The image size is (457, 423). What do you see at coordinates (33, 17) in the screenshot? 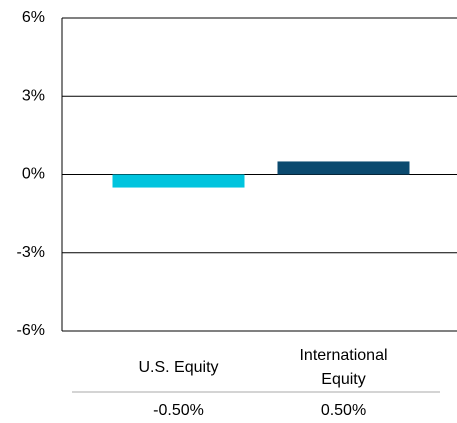
I see `y-tick-label: 6%` at bounding box center [33, 17].